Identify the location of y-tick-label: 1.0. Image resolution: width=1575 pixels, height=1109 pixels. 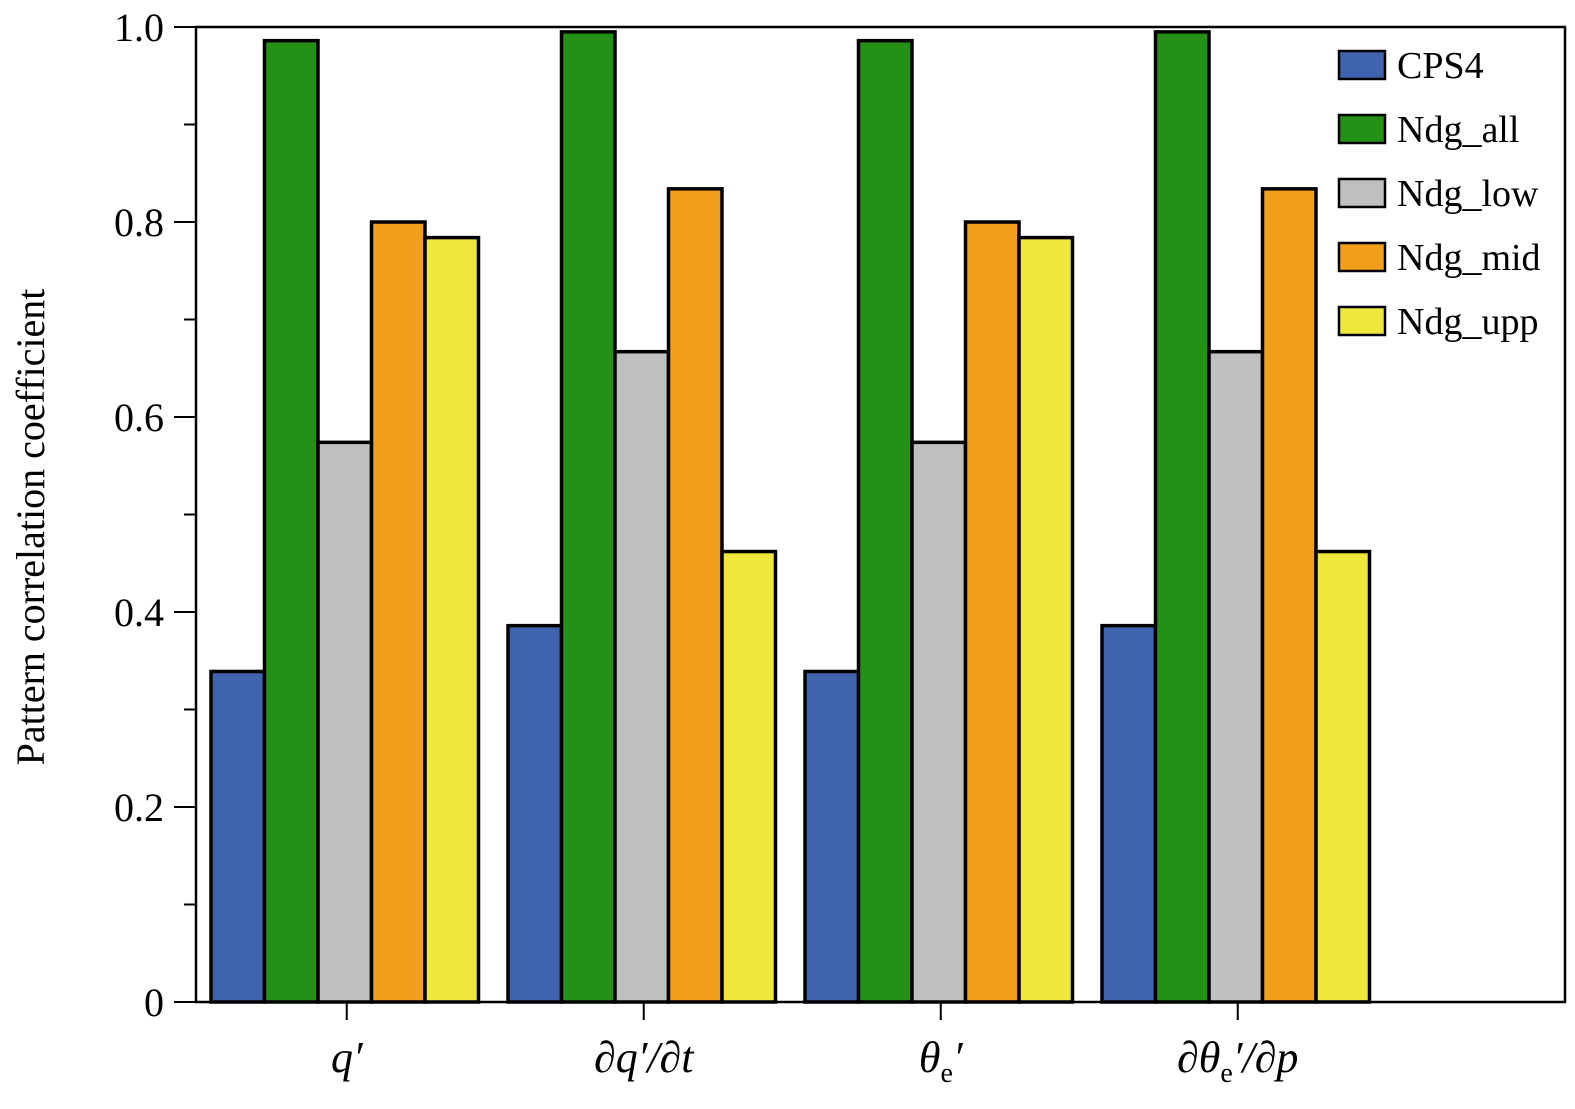
(139, 27).